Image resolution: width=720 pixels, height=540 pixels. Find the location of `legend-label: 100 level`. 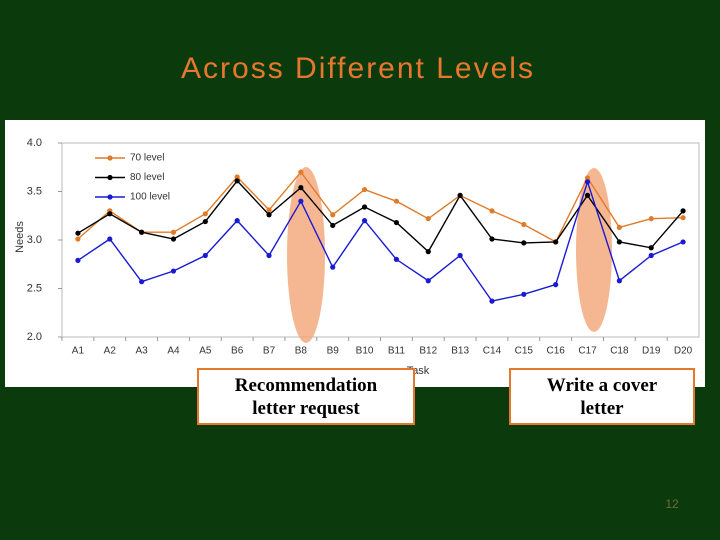

legend-label: 100 level is located at coordinates (150, 197).